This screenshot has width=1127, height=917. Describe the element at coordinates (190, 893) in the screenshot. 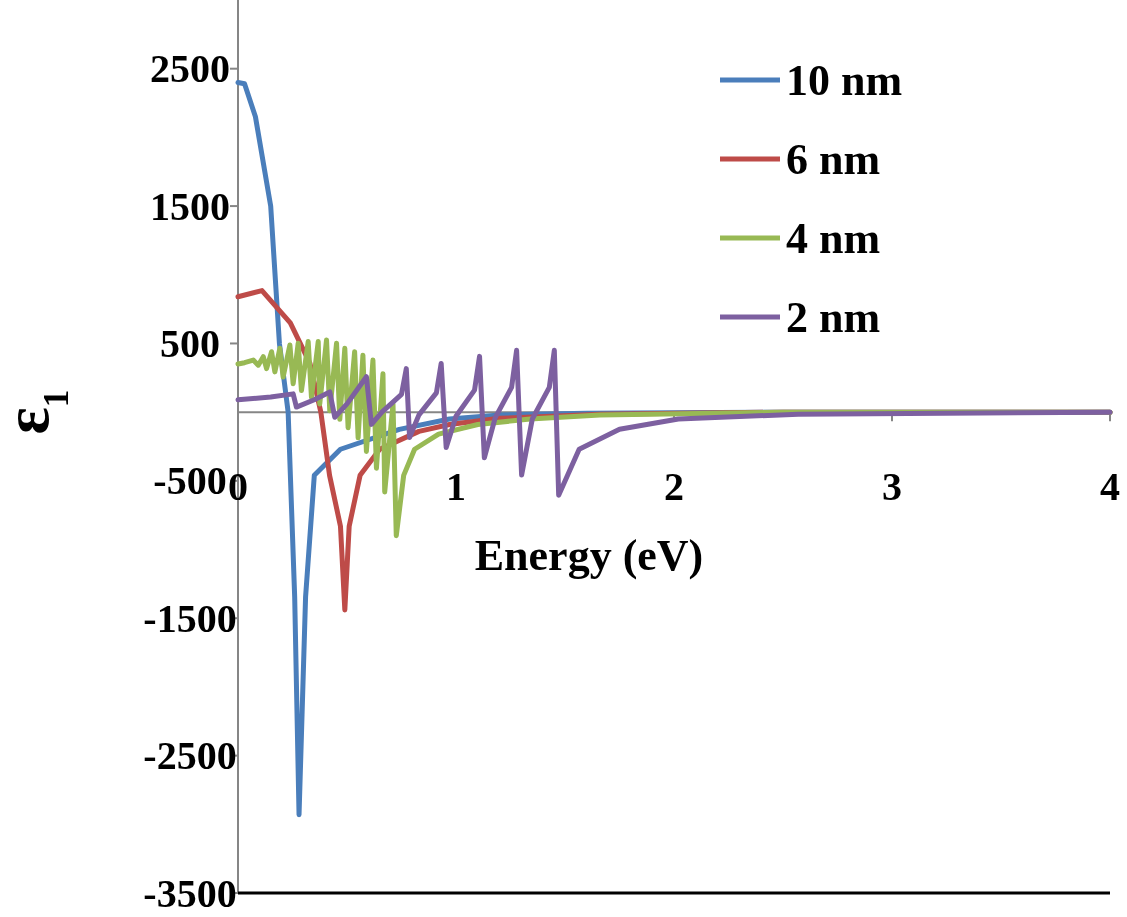

I see `y-tick-label: -3500` at that location.